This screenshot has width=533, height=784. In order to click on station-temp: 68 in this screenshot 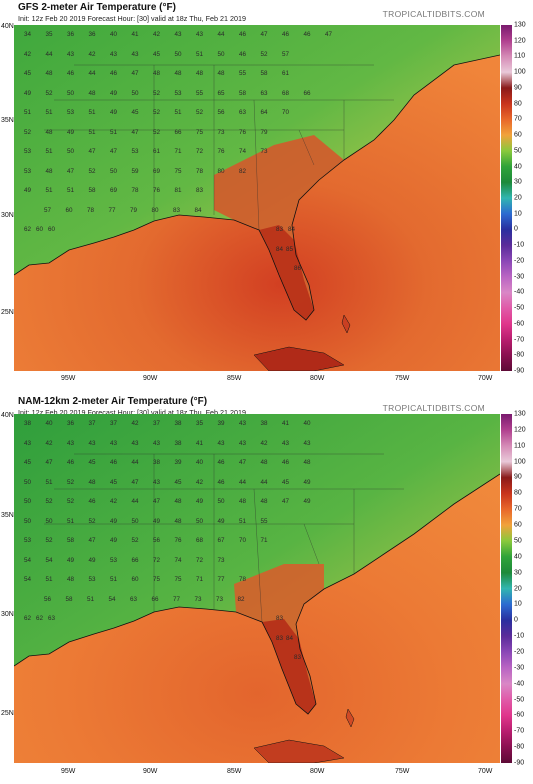, I will do `click(286, 93)`.